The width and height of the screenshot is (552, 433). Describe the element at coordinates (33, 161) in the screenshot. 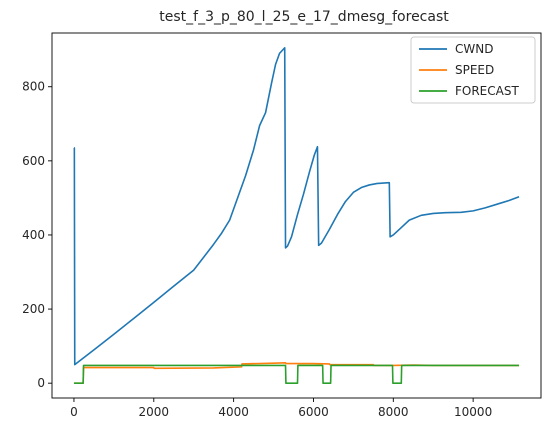

I see `y-tick-label: 600` at that location.